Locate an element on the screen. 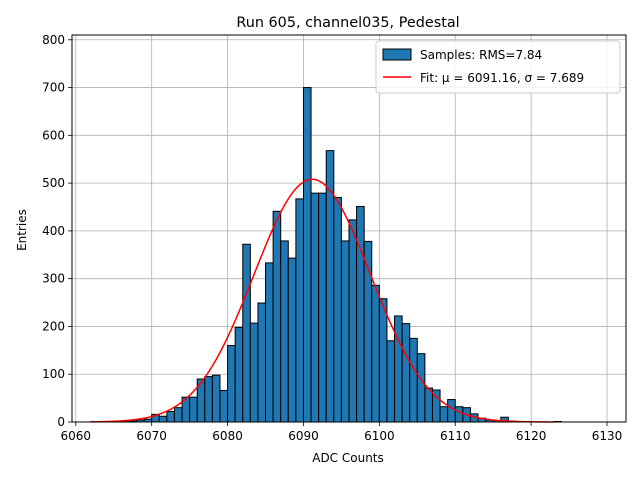 Image resolution: width=640 pixels, height=480 pixels. y-tick-label: 200 is located at coordinates (53, 326).